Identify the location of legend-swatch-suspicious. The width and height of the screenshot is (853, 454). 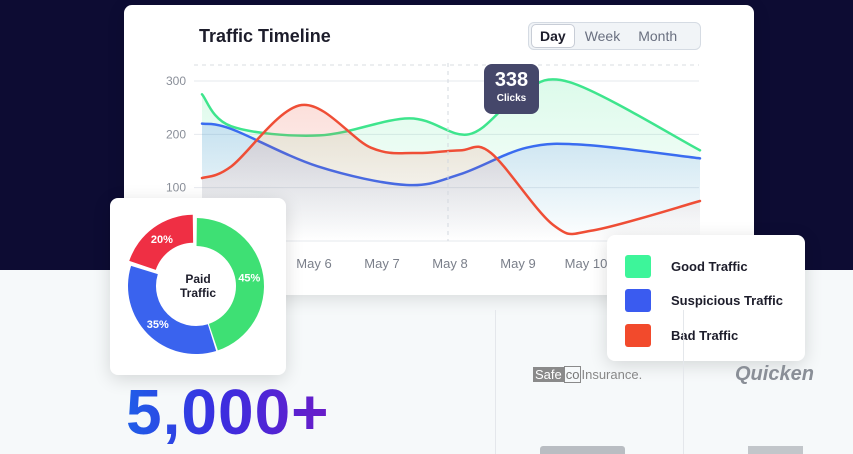
(638, 300).